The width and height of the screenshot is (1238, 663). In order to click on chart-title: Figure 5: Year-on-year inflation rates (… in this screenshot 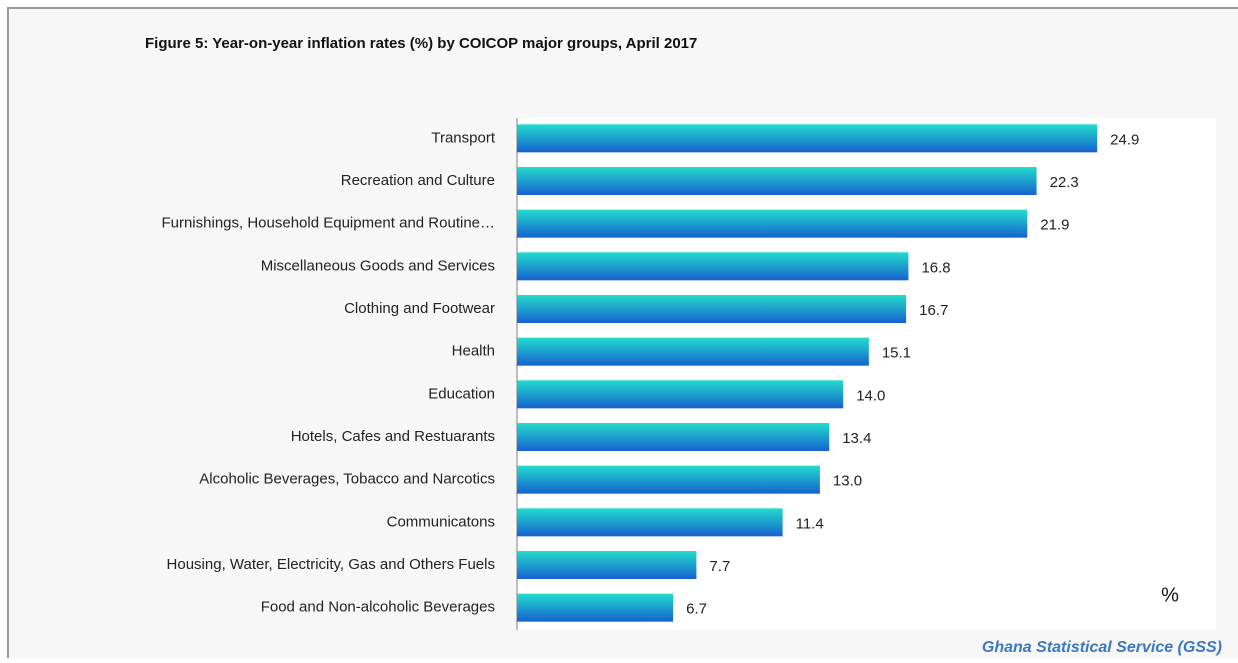, I will do `click(421, 43)`.